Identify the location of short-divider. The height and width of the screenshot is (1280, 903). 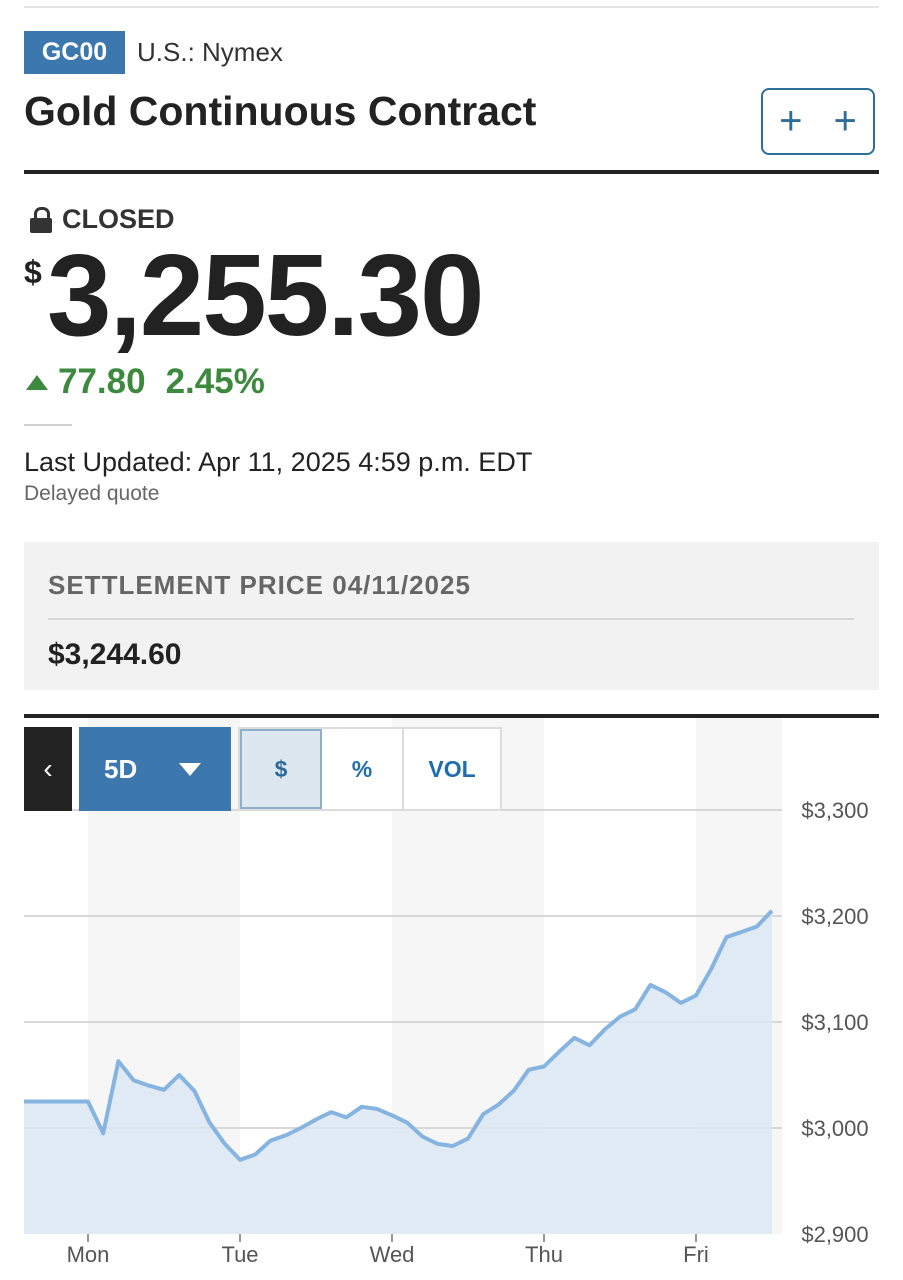
(48, 425).